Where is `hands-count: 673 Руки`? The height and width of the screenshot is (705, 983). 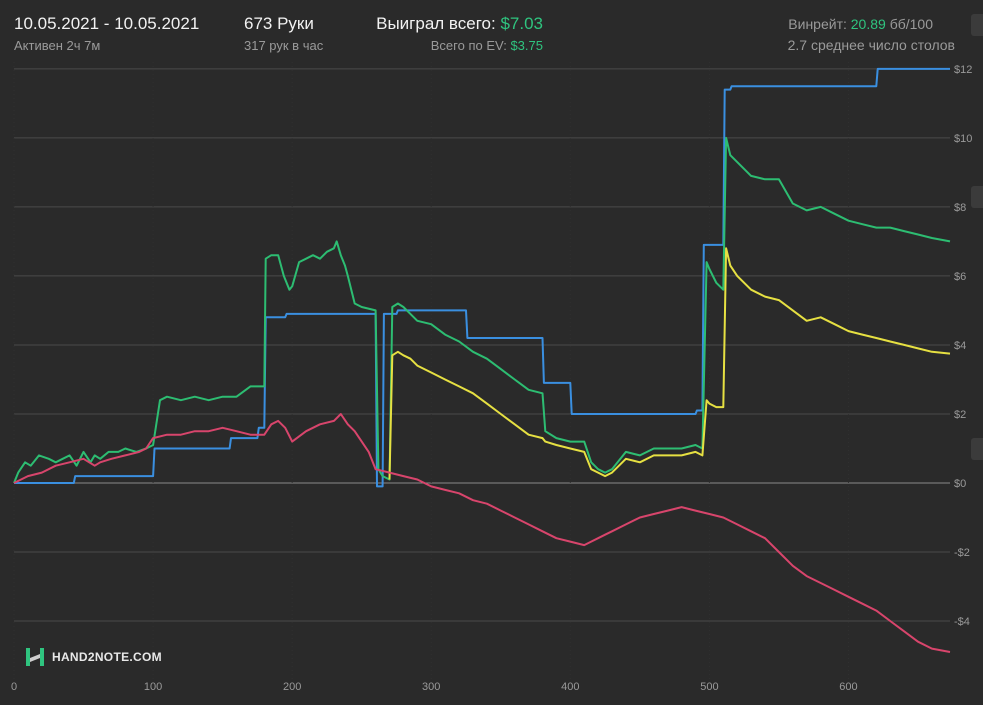 hands-count: 673 Руки is located at coordinates (279, 23).